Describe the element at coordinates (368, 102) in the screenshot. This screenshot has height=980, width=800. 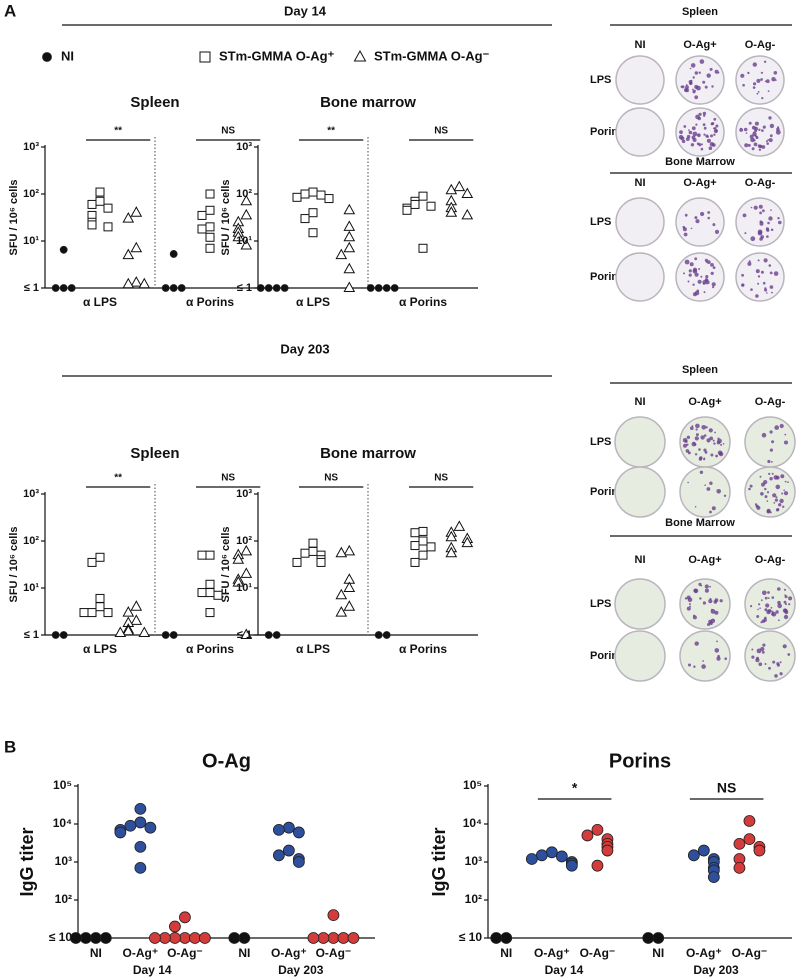
I see `chart-title: Bone marrow` at that location.